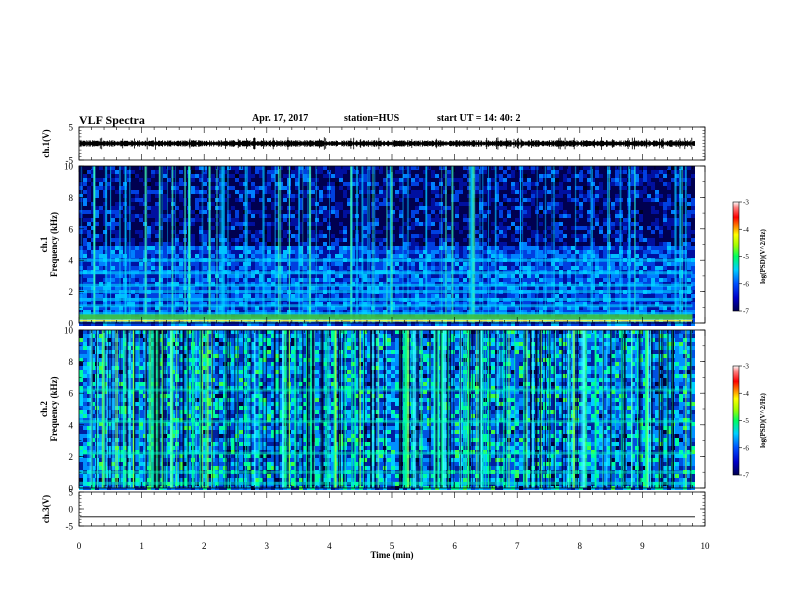 The width and height of the screenshot is (792, 612). I want to click on x-tick-label: 5, so click(392, 546).